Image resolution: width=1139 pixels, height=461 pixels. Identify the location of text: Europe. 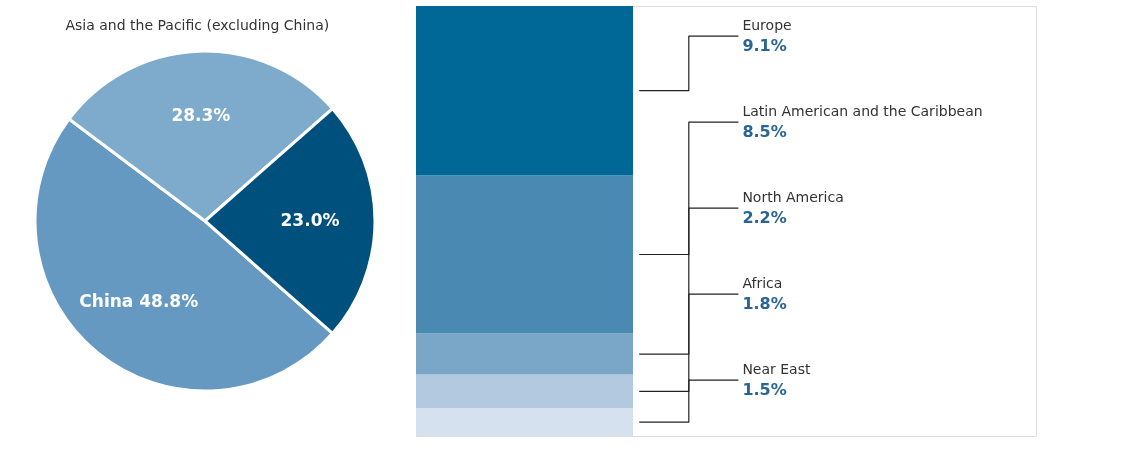
(767, 25).